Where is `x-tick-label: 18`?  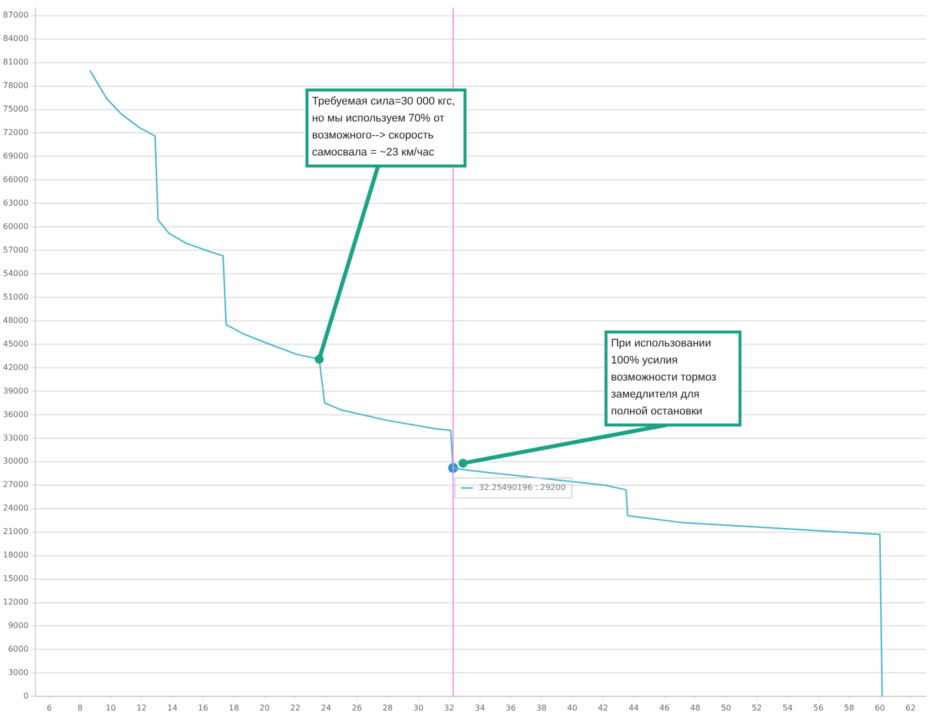
x-tick-label: 18 is located at coordinates (233, 707).